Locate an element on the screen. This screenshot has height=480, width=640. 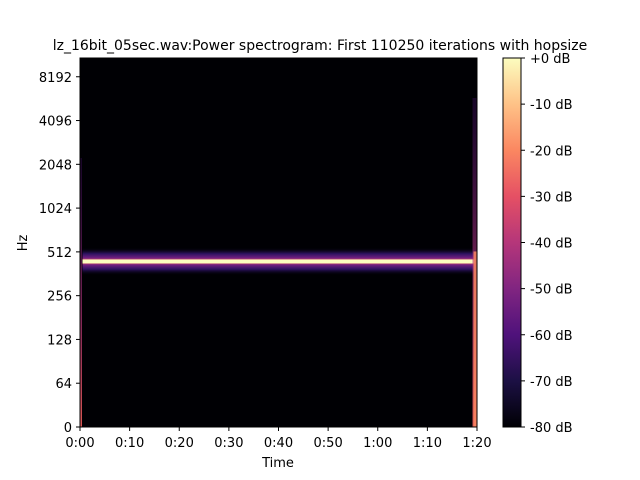
x-tick-label: 0:40 is located at coordinates (278, 443).